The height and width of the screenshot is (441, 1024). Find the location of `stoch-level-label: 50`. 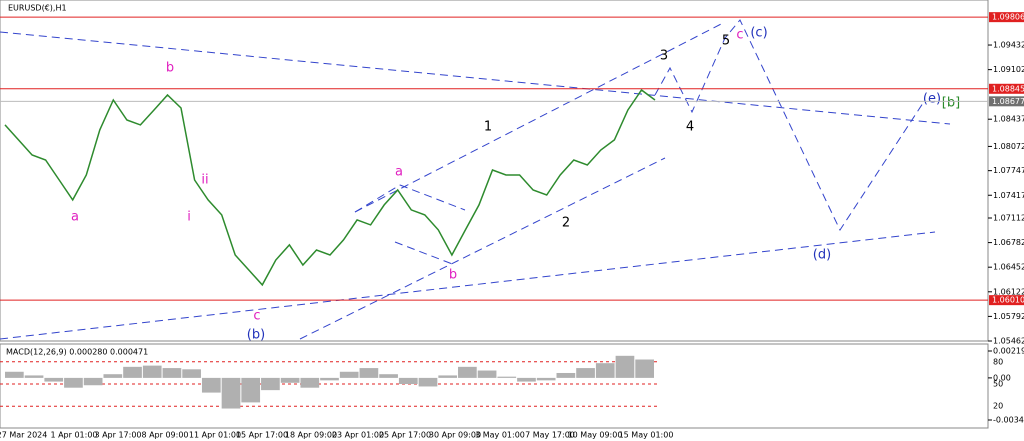

stoch-level-label: 50 is located at coordinates (998, 384).